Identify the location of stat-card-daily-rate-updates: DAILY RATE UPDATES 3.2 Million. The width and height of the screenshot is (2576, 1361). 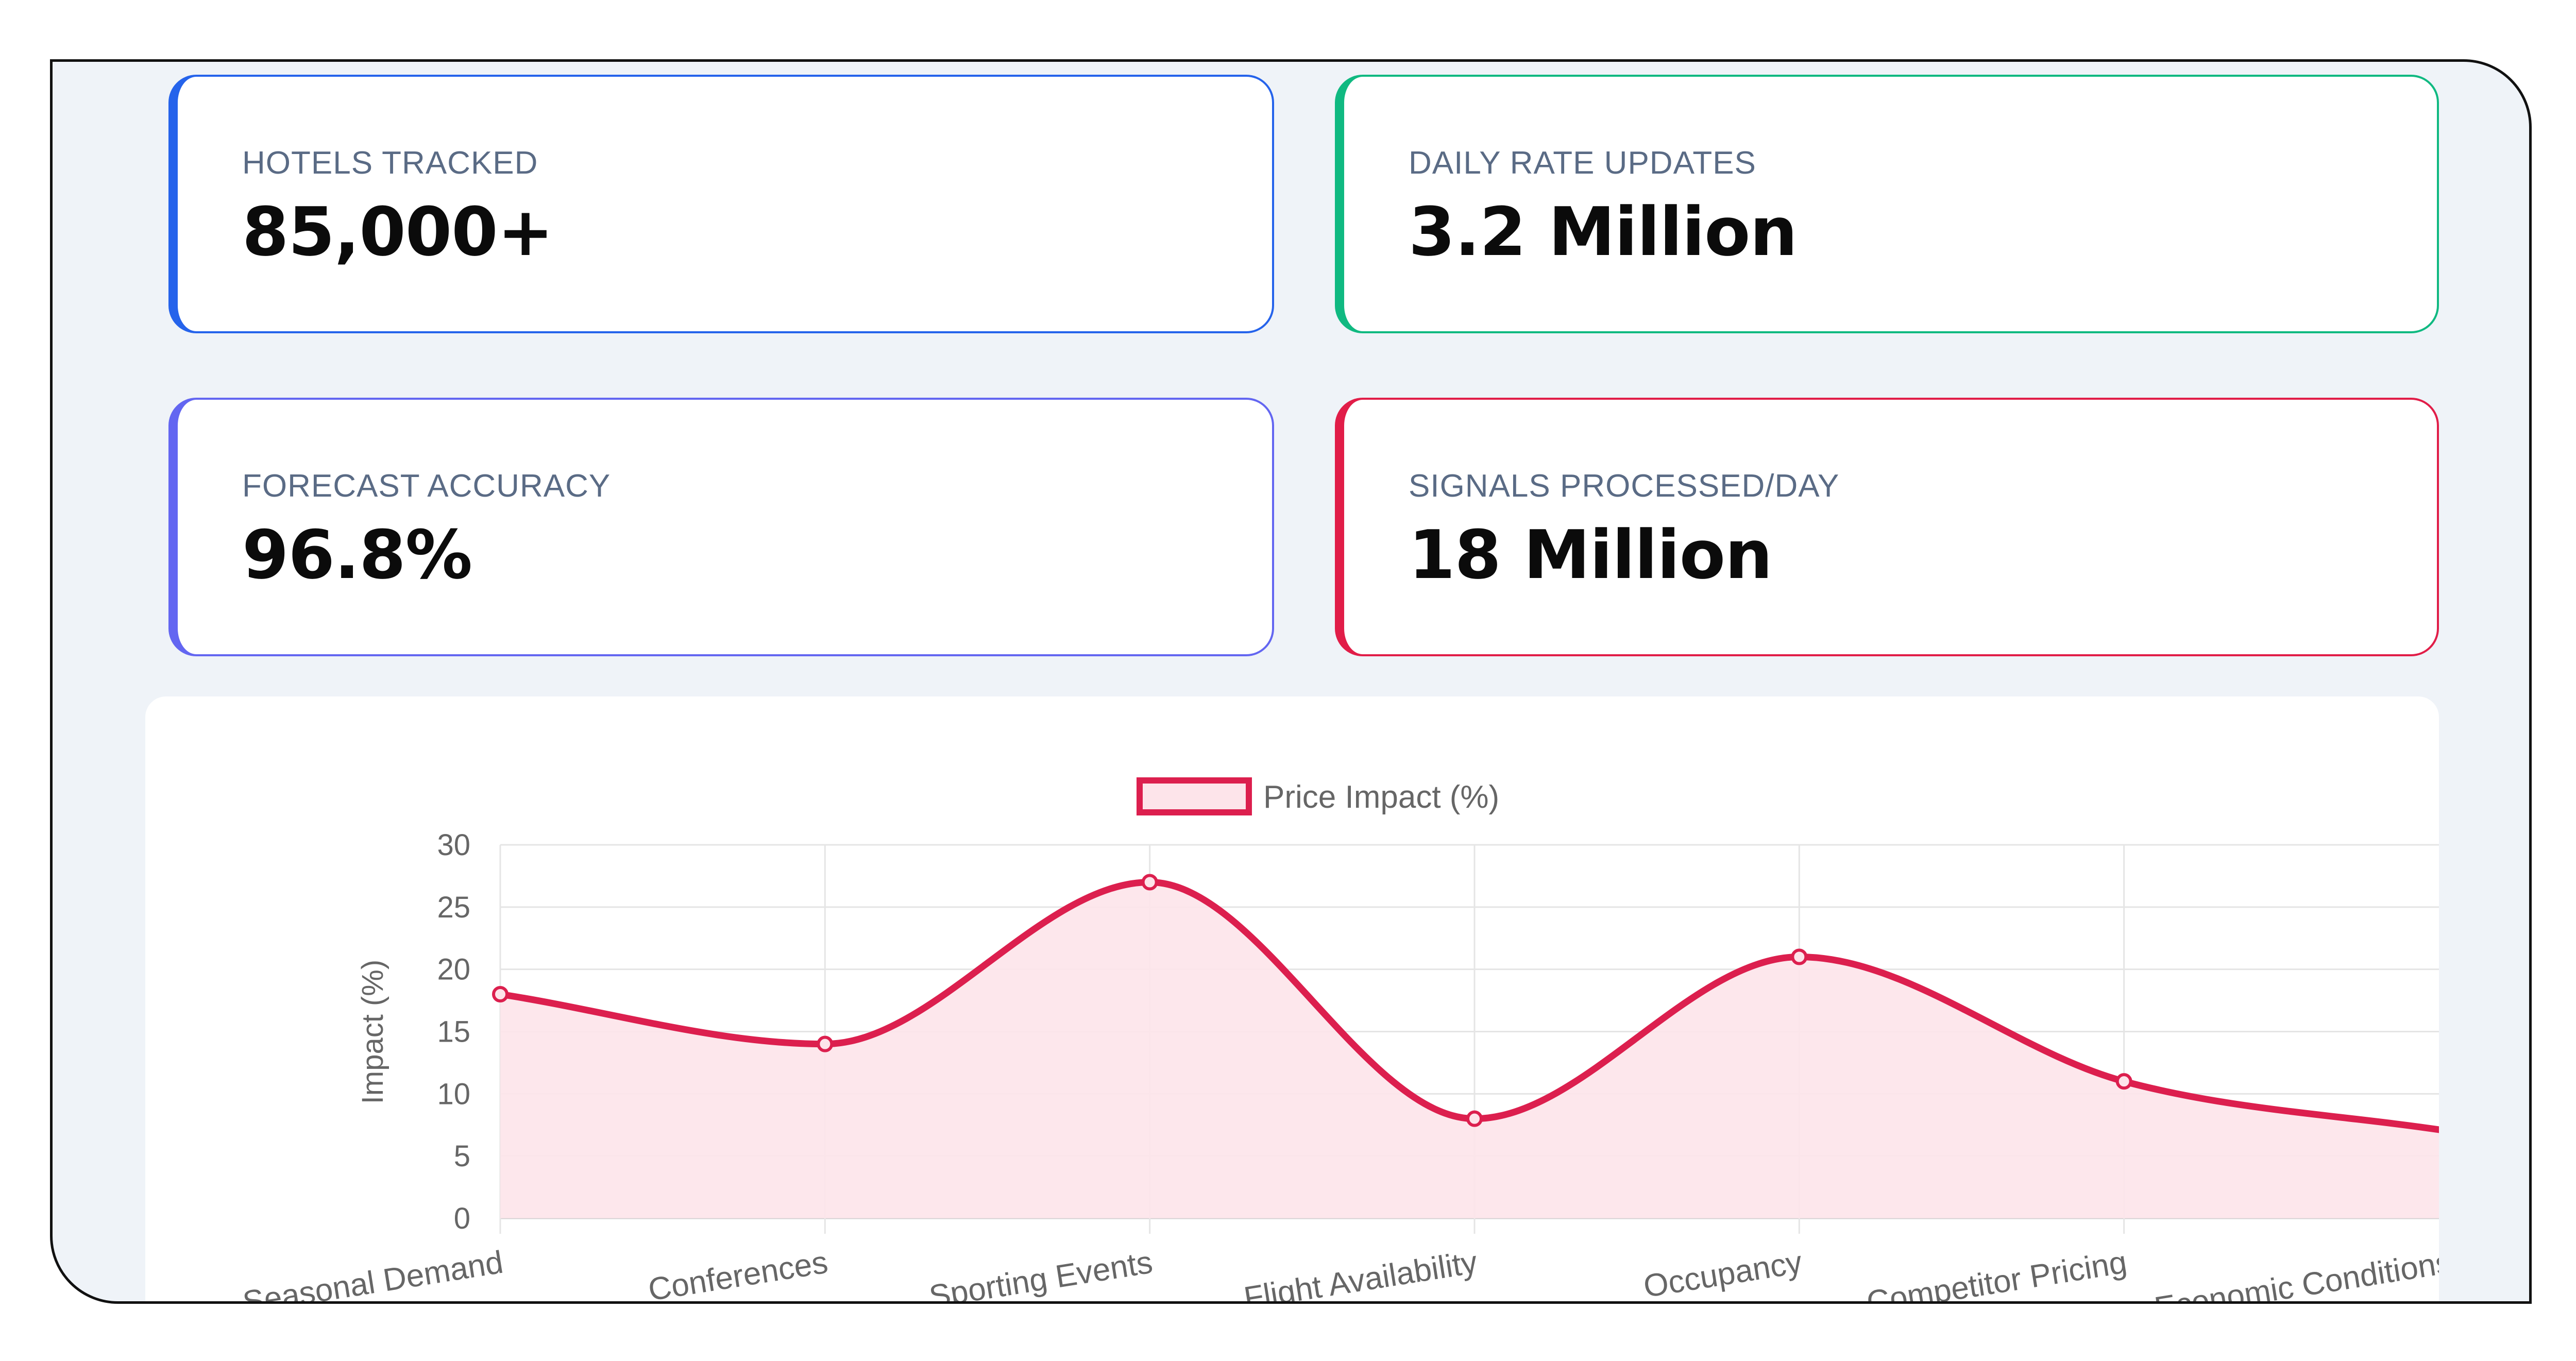
(1887, 204).